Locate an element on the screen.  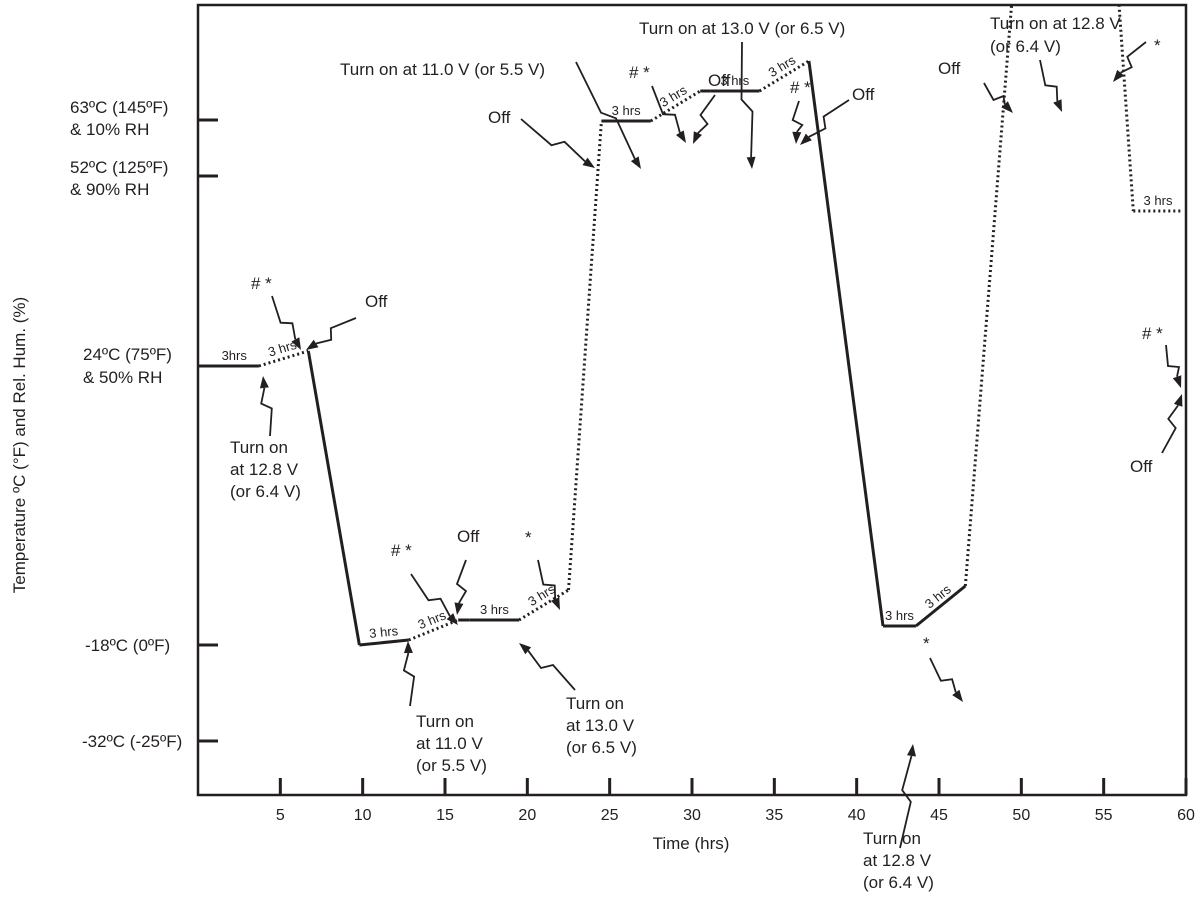
segment-label-15: 3 hrs is located at coordinates (782, 66).